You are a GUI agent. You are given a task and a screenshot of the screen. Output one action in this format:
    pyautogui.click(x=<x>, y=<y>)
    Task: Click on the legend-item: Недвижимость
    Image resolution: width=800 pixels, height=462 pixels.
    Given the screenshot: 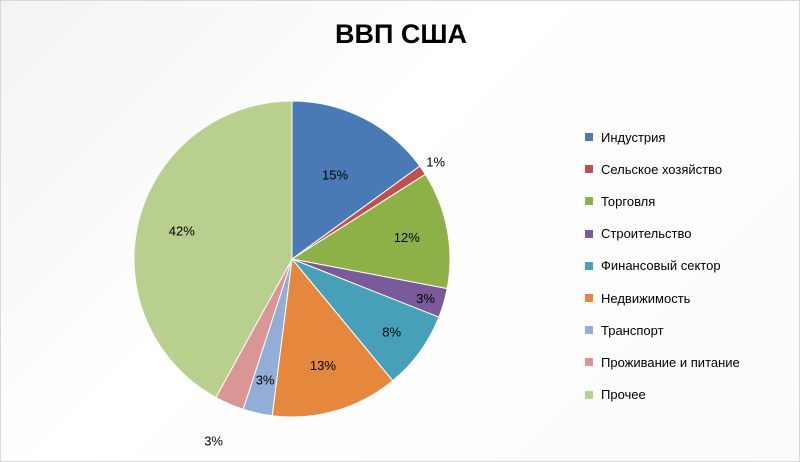 What is the action you would take?
    pyautogui.click(x=690, y=298)
    